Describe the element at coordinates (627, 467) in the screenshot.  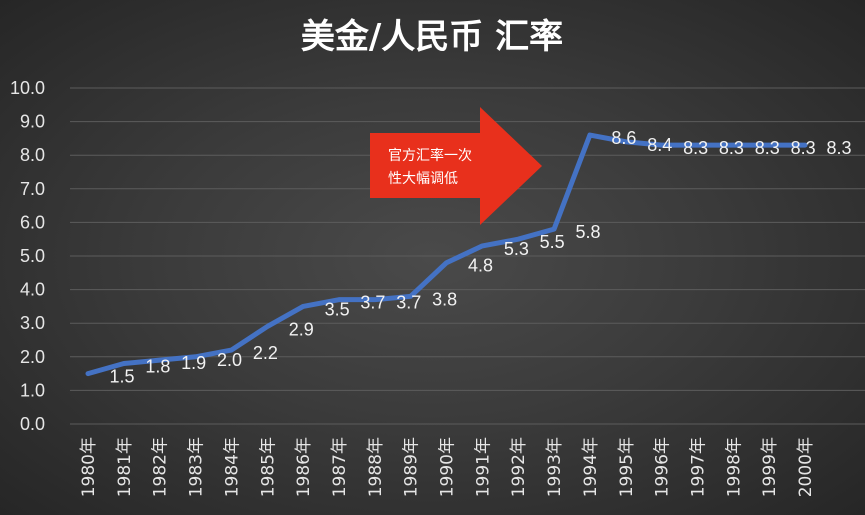
I see `x-tick-label: 1995年` at that location.